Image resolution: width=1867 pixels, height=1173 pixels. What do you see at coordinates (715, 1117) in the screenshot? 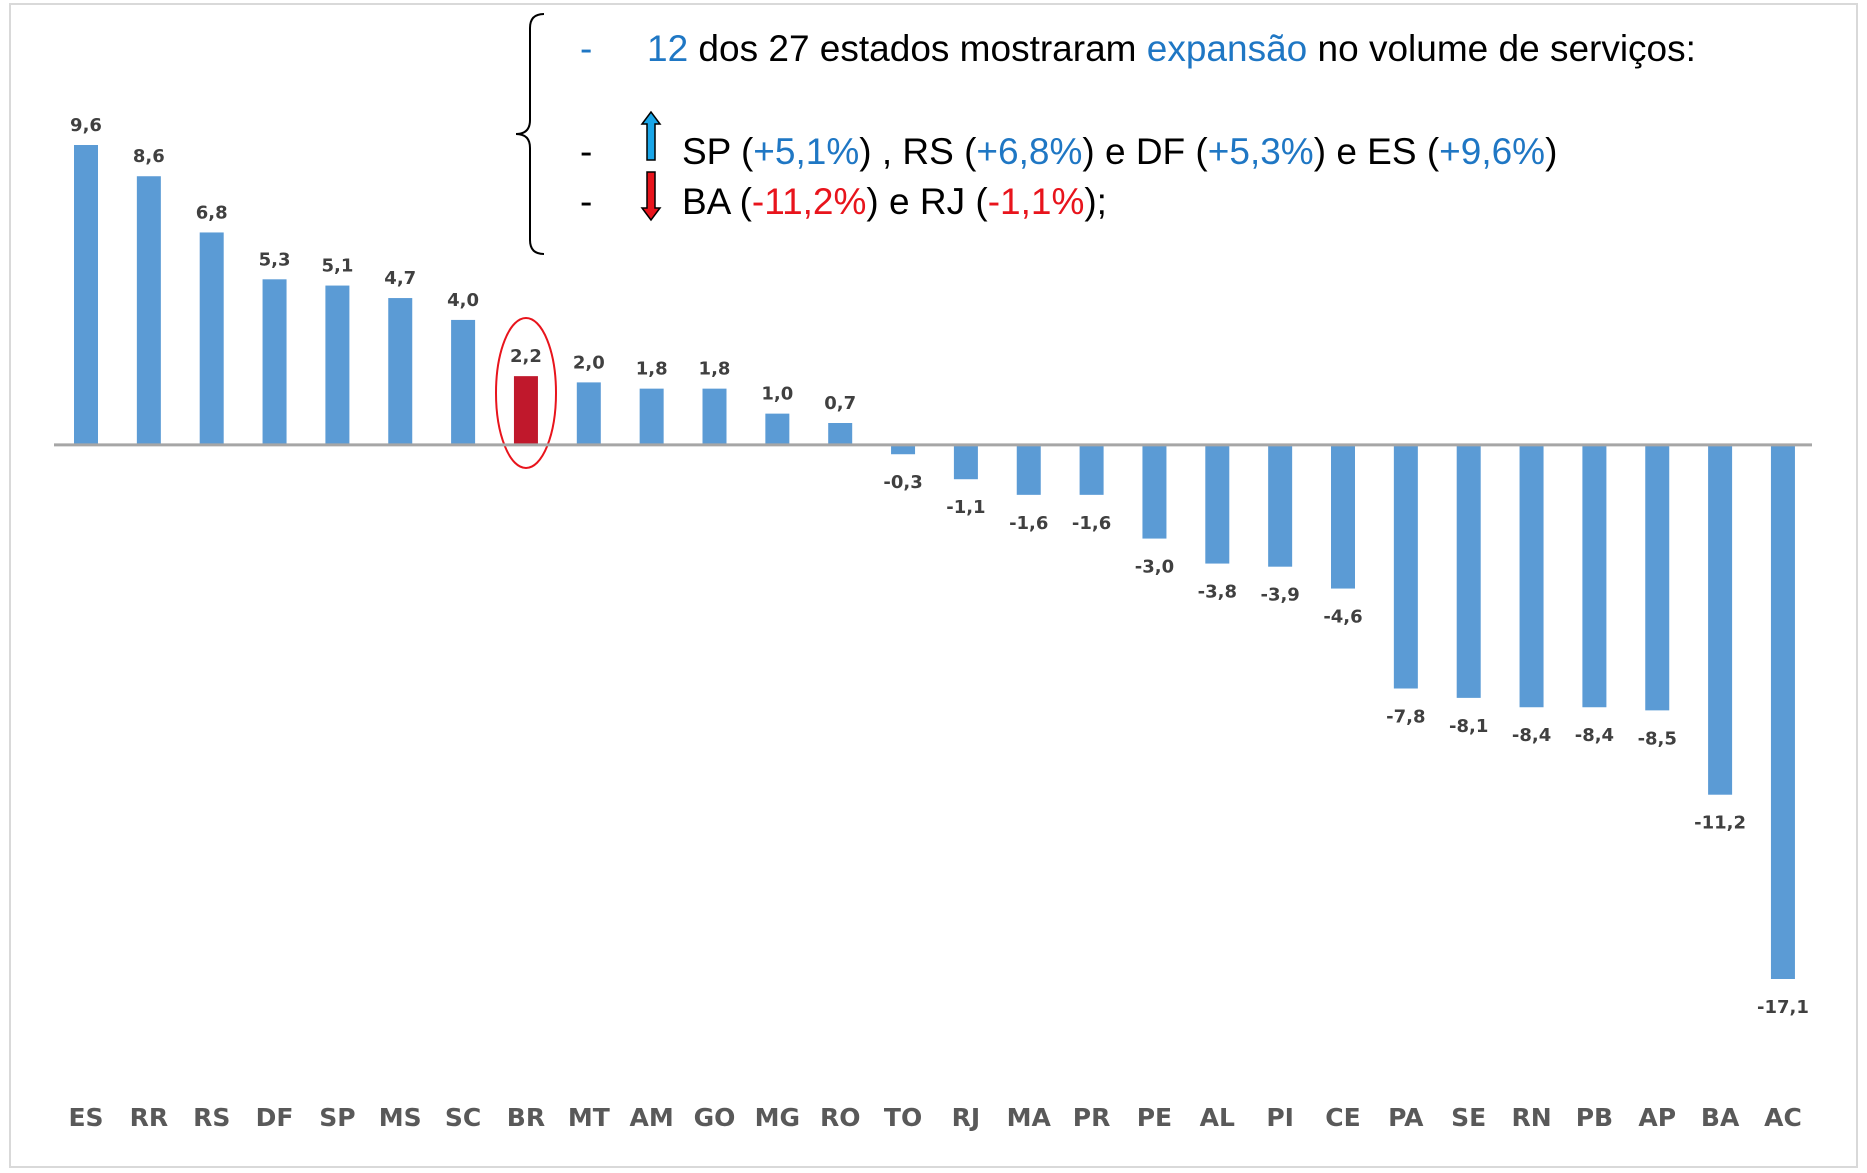
I see `x-tick-label: GO` at bounding box center [715, 1117].